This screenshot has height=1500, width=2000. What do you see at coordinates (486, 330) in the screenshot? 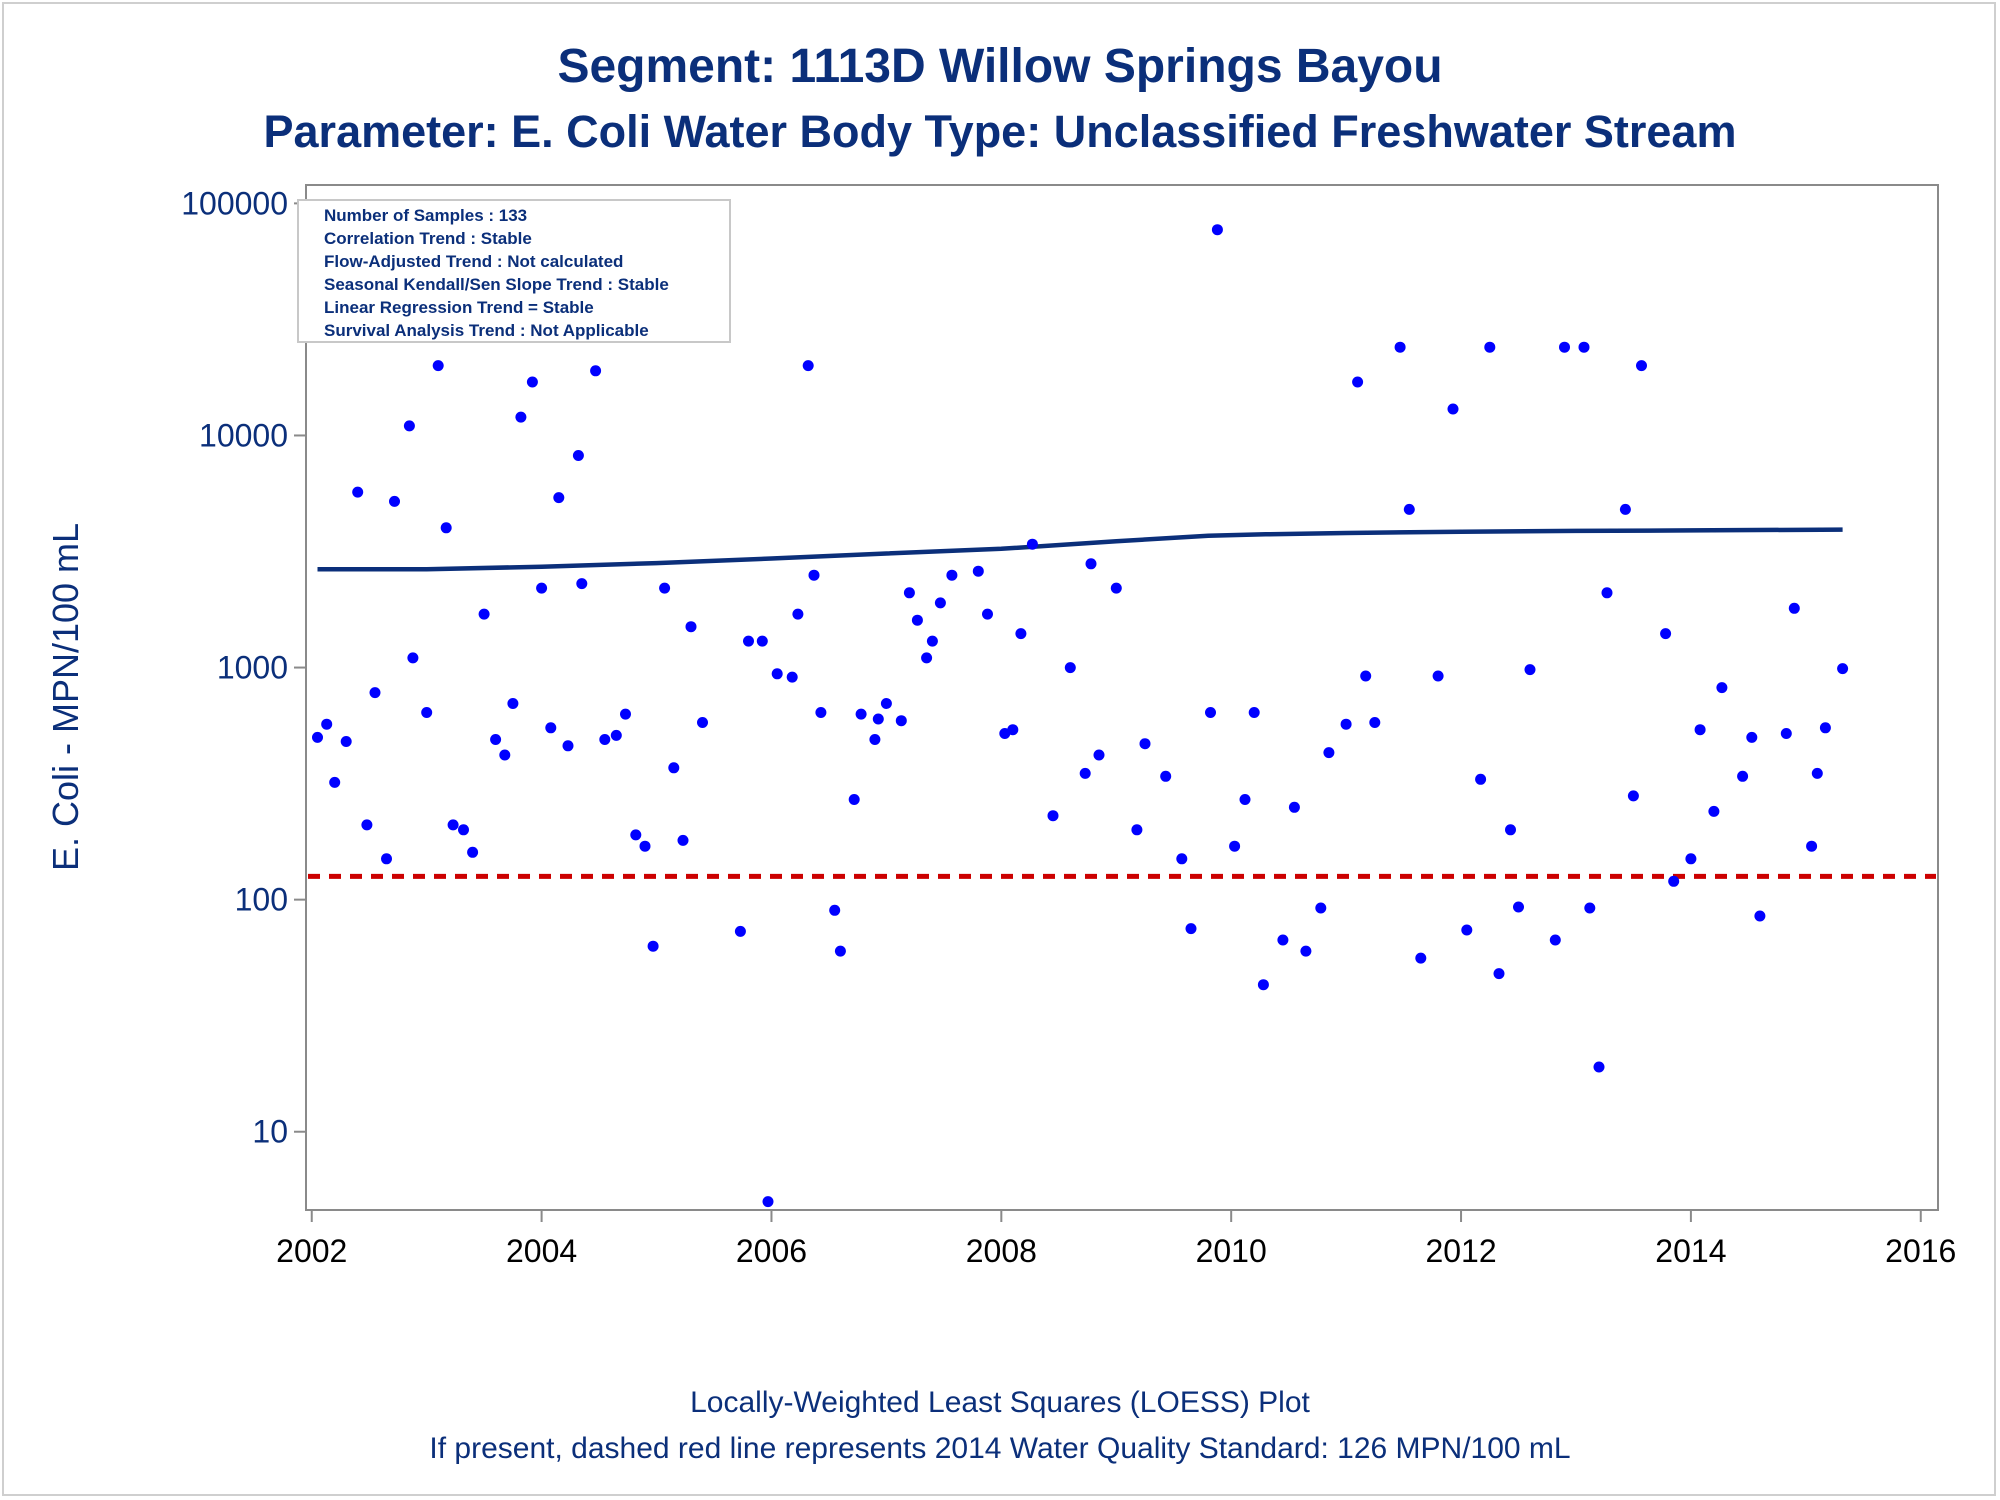
I see `stats-line: Survival Analysis Trend : Not Applicable` at bounding box center [486, 330].